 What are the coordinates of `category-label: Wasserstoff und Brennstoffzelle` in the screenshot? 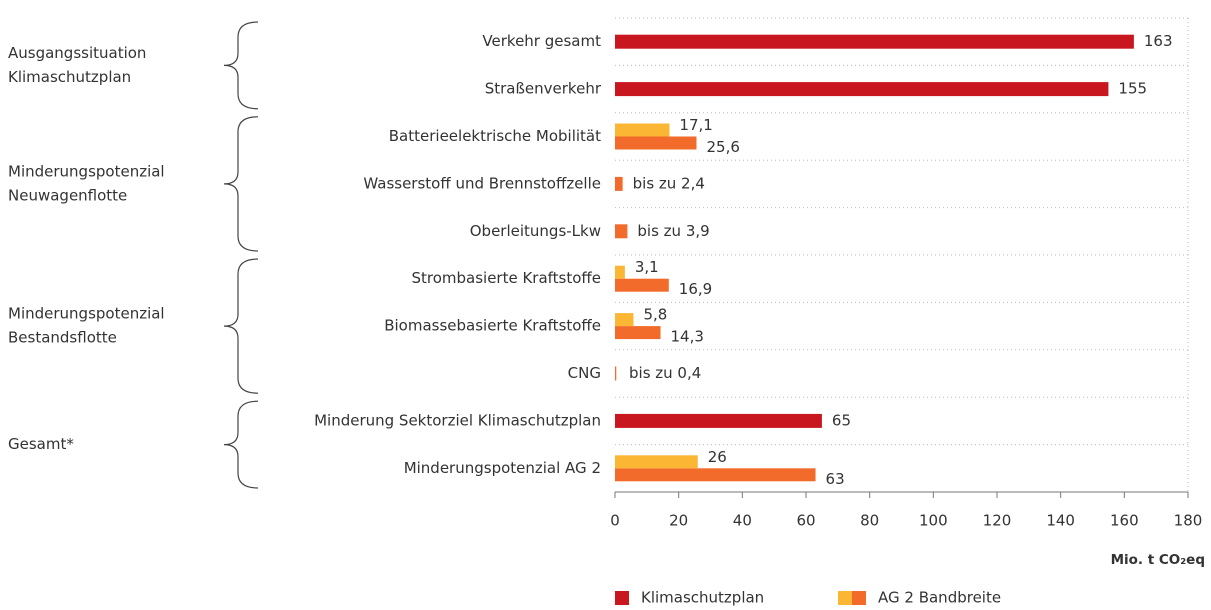 It's located at (482, 183).